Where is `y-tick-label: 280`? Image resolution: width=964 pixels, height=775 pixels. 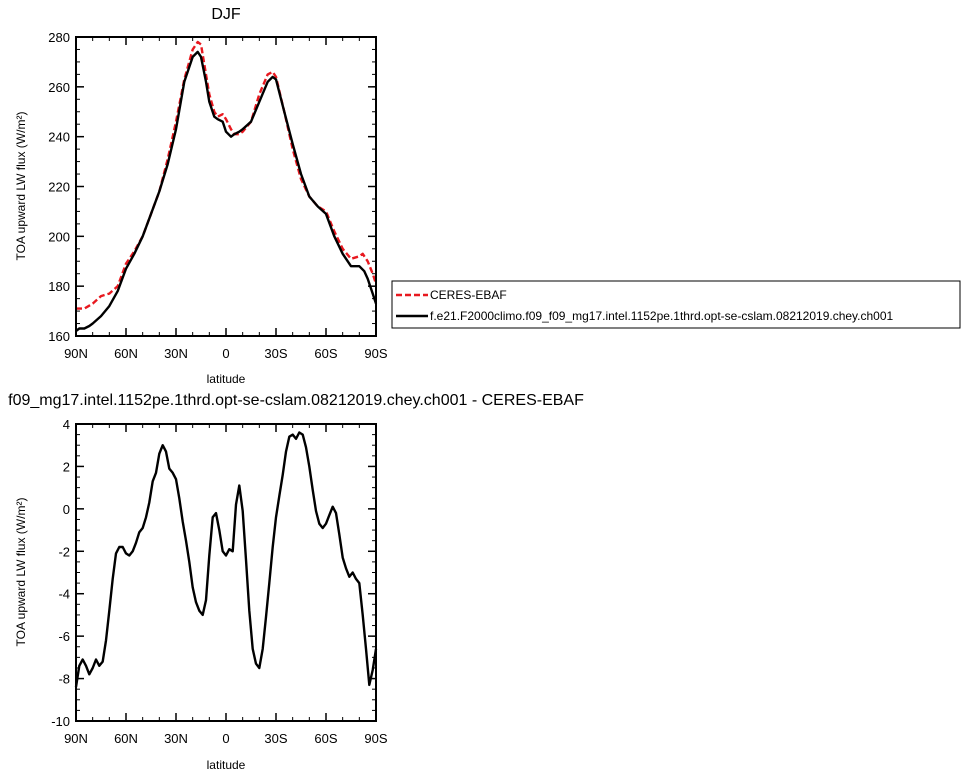
y-tick-label: 280 is located at coordinates (59, 37).